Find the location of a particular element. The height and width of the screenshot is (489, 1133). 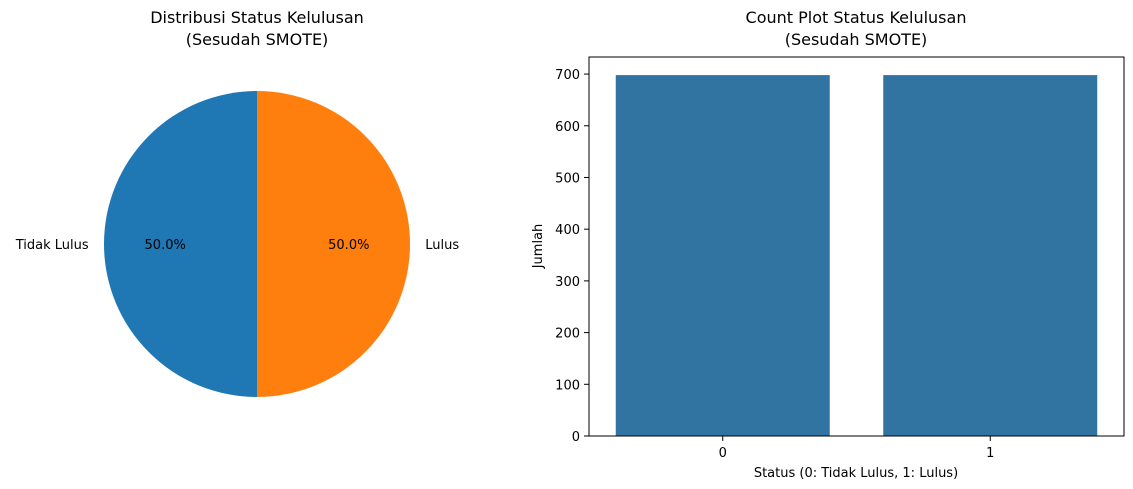

y-axis-label: Jumlah is located at coordinates (538, 247).